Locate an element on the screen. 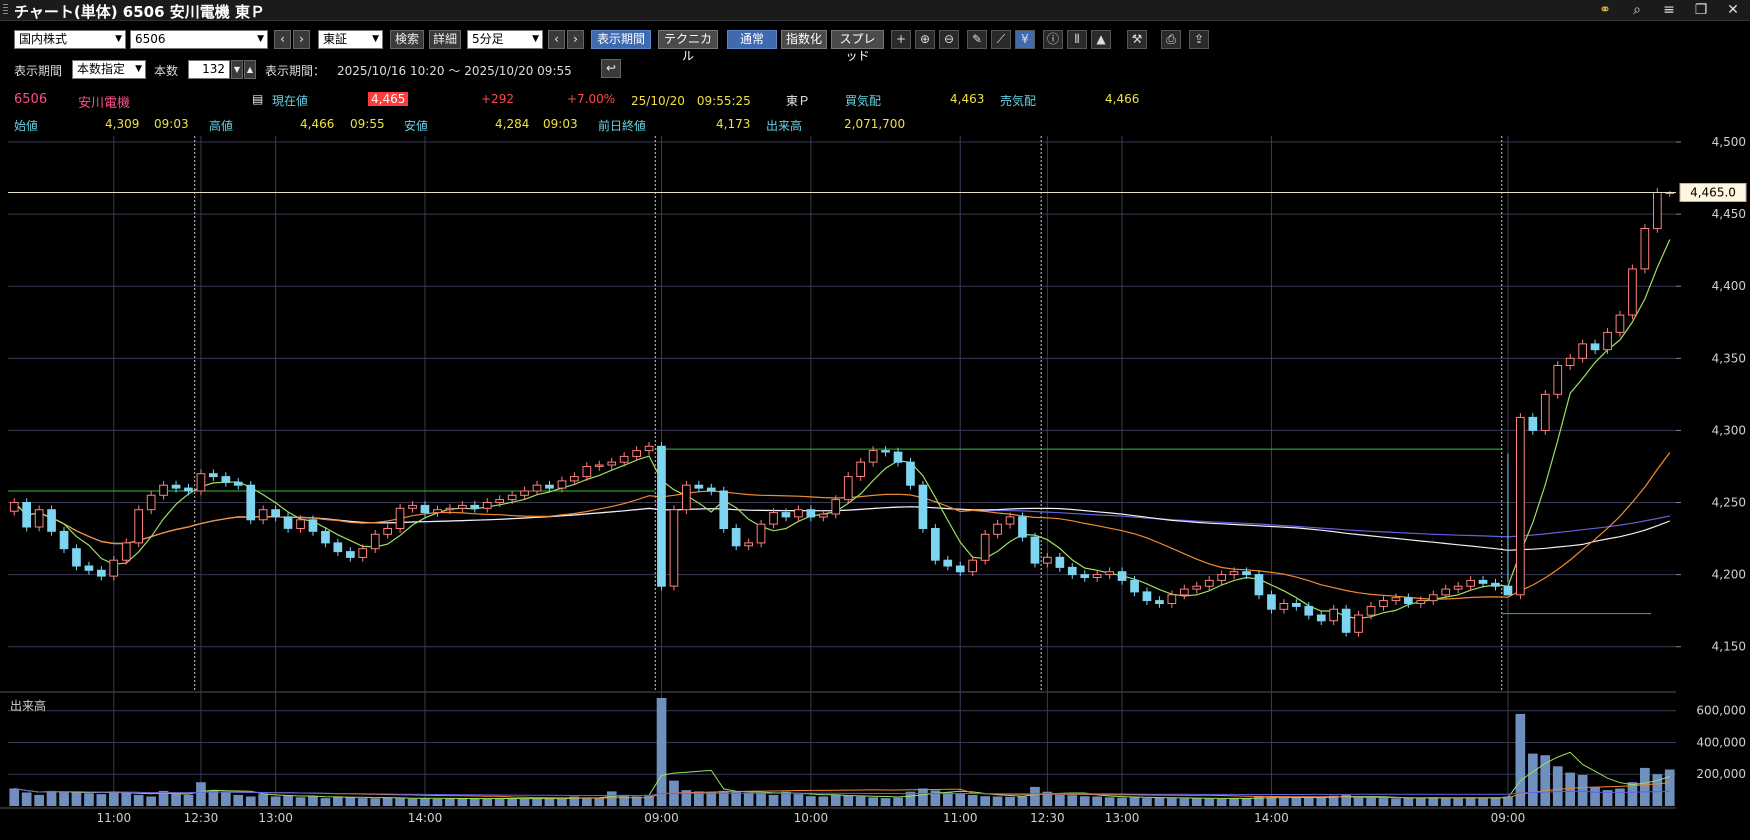 The width and height of the screenshot is (1750, 840). display-period-button: 表示期間 is located at coordinates (621, 39).